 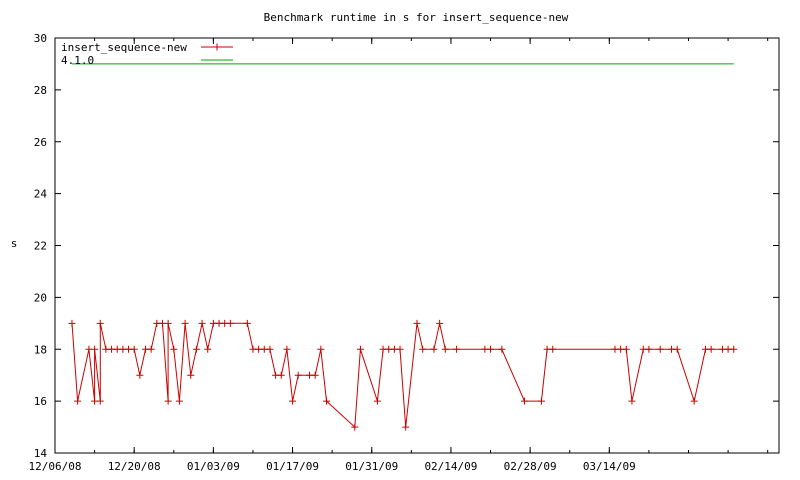 I want to click on y-axis-label: s, so click(x=14, y=243).